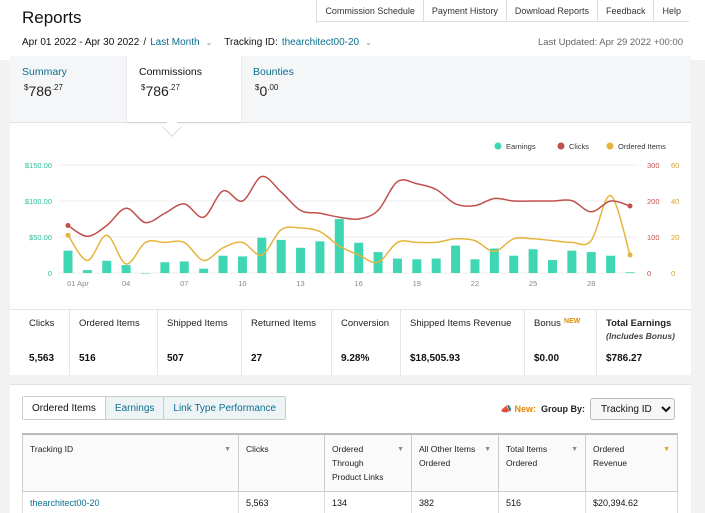 This screenshot has height=513, width=705. What do you see at coordinates (417, 283) in the screenshot?
I see `x-tick-label: 19` at bounding box center [417, 283].